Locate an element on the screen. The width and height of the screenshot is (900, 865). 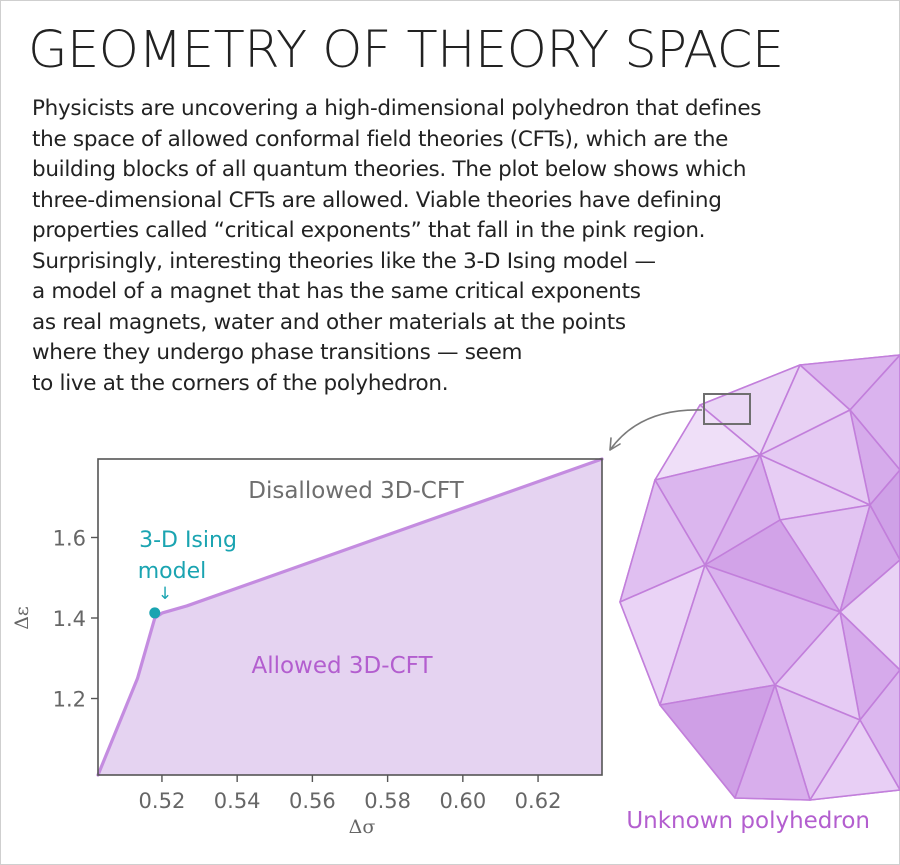
y-axis-label: Δε is located at coordinates (22, 618).